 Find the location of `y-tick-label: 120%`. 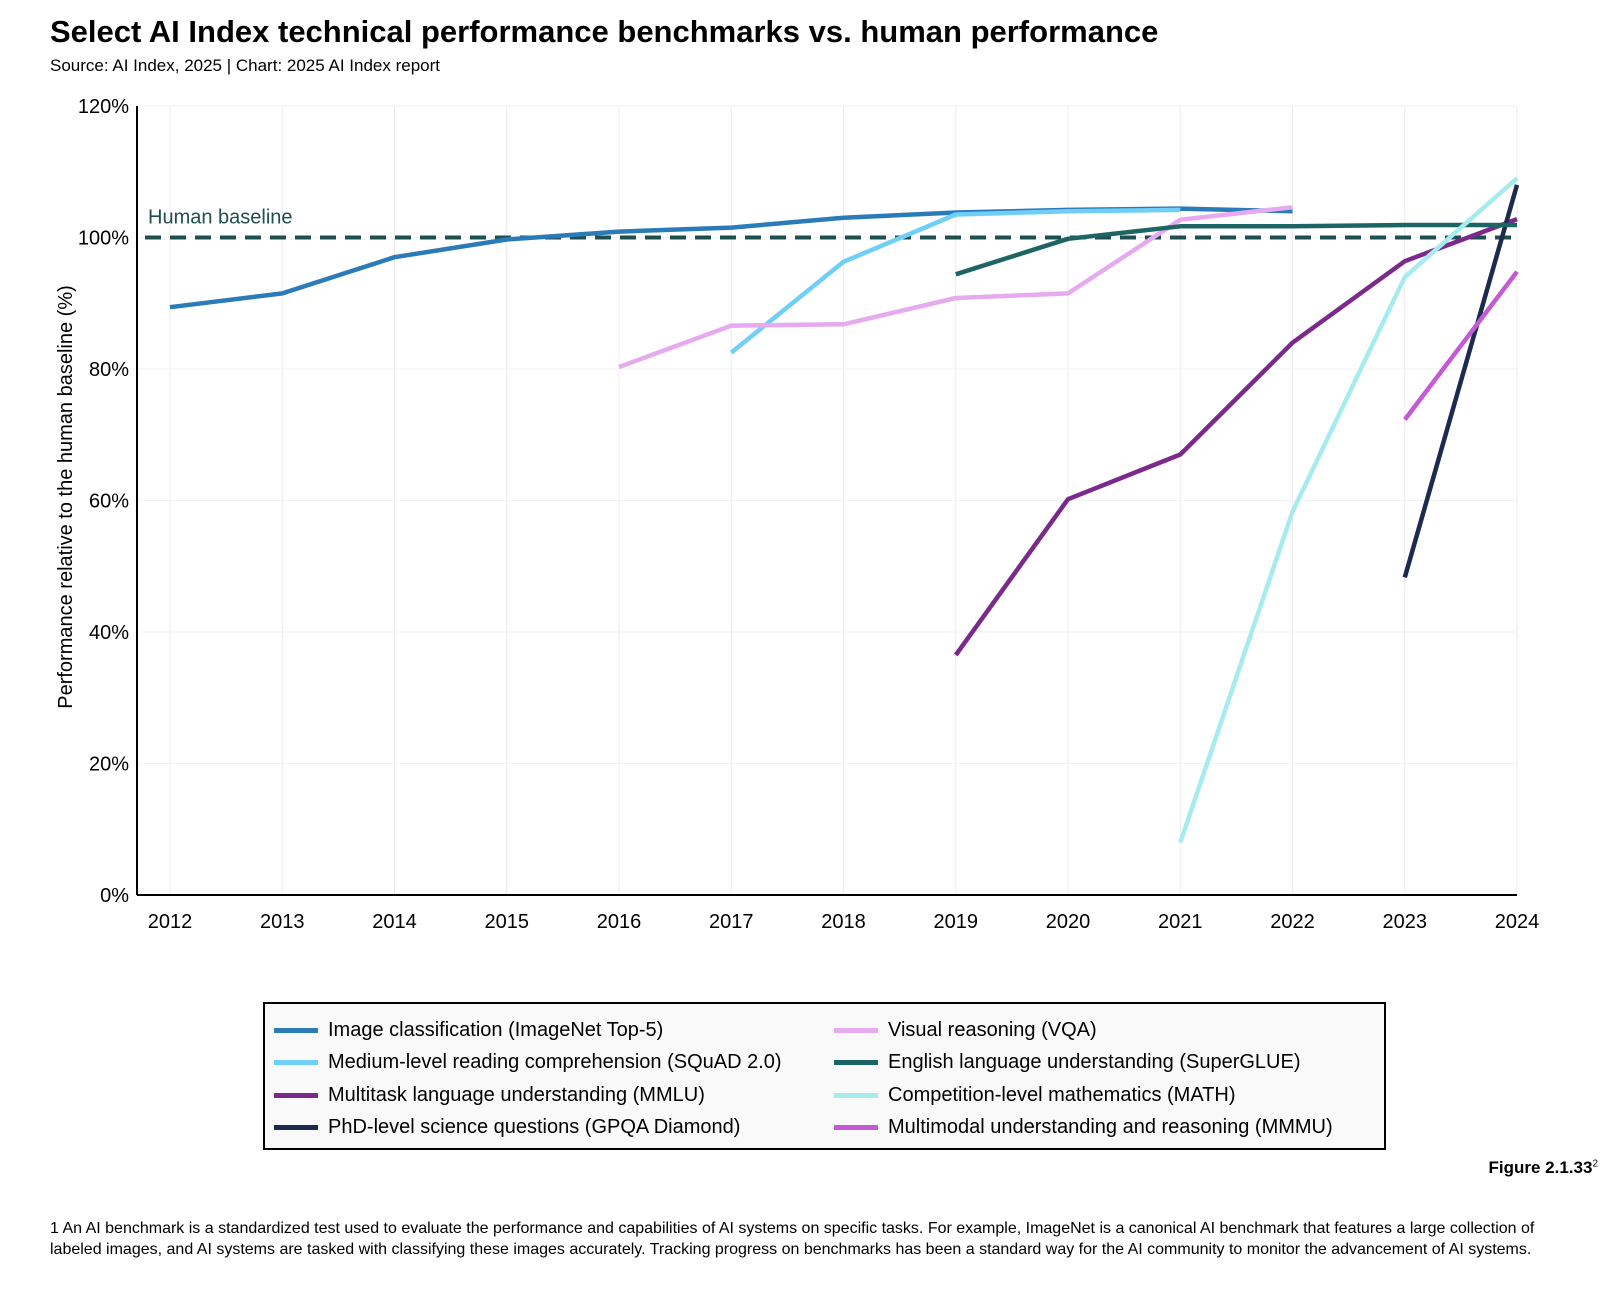

y-tick-label: 120% is located at coordinates (103, 107).